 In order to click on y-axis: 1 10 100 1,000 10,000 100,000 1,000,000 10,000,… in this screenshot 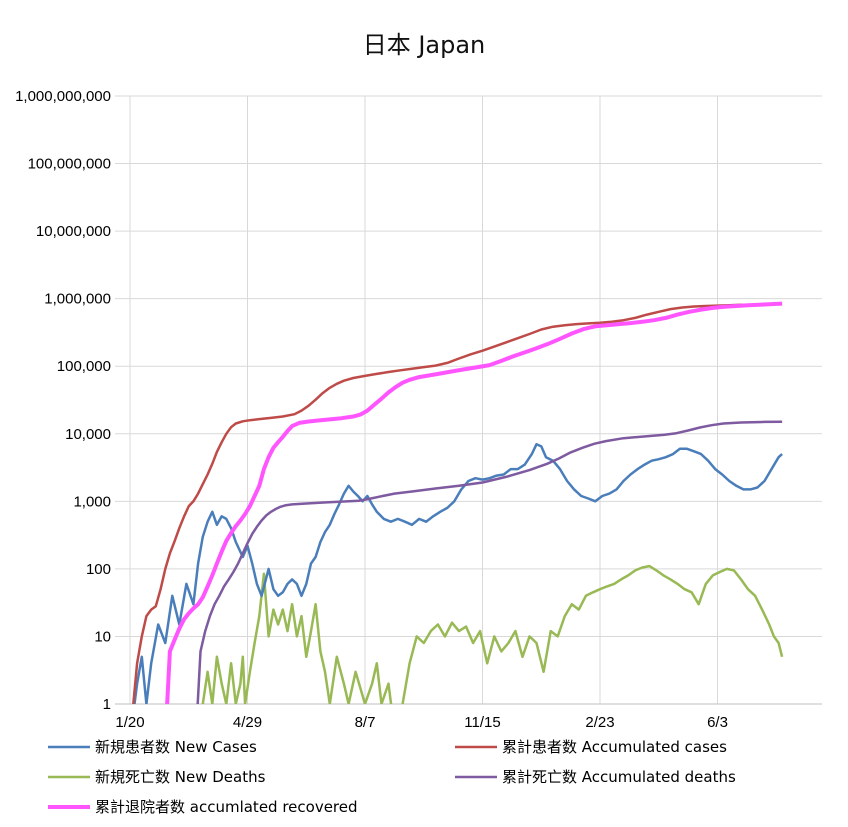, I will do `click(63, 400)`.